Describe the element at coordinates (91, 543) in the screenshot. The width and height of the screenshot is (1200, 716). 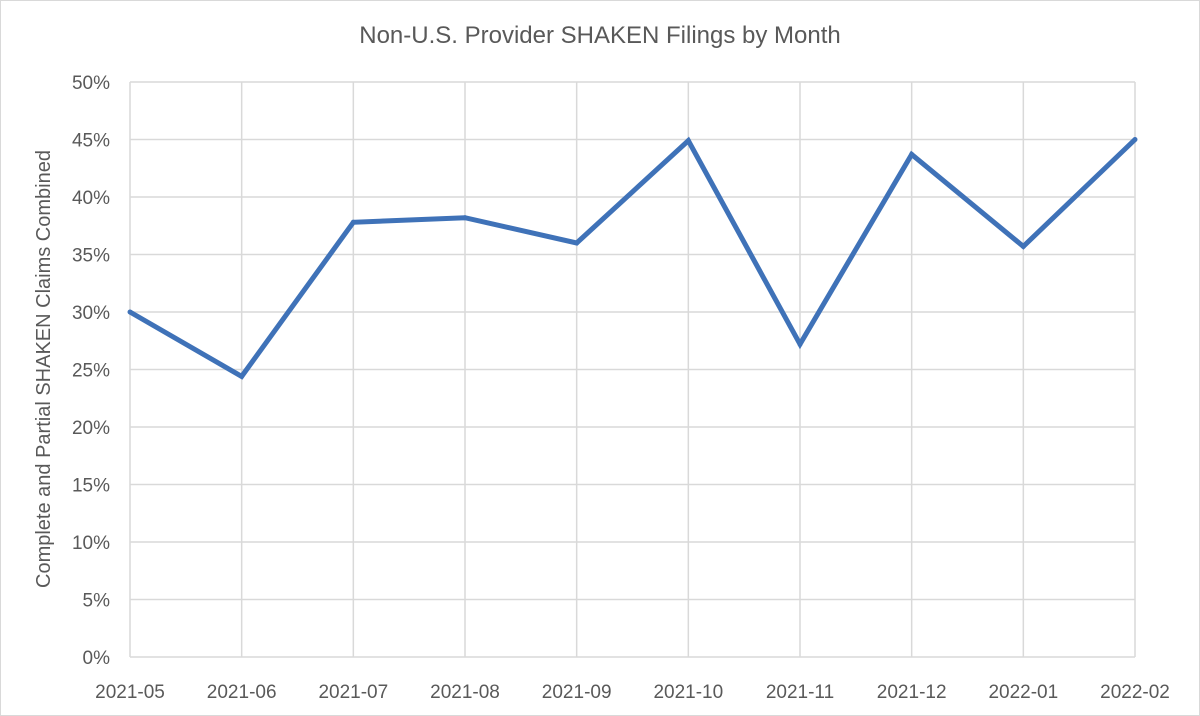
I see `y-tick-label: 10%` at that location.